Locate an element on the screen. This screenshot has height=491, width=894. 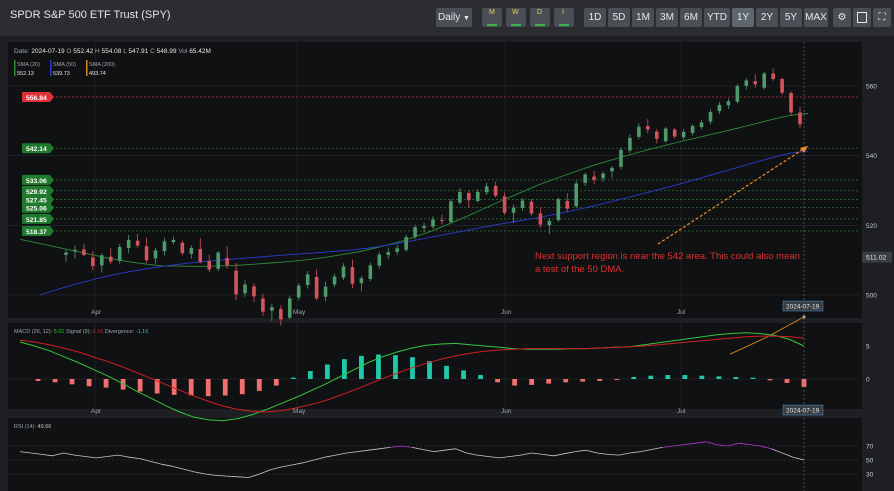
interval-dropdown: Daily ▼ is located at coordinates (454, 17).